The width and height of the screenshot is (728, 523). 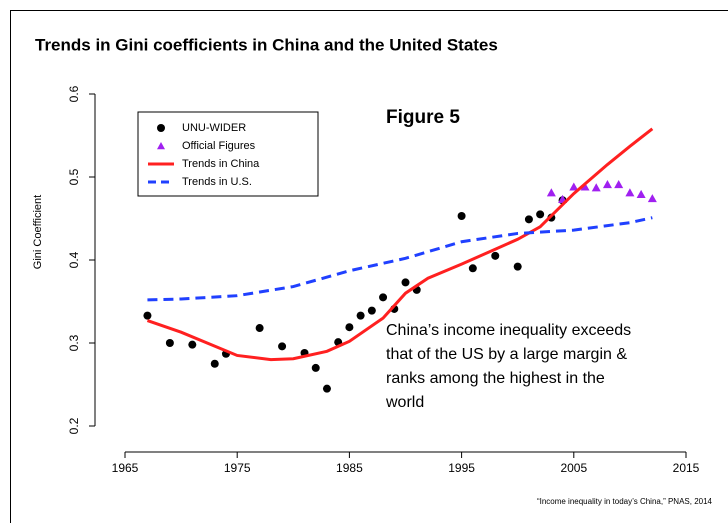 What do you see at coordinates (423, 117) in the screenshot?
I see `figure-label: Figure 5` at bounding box center [423, 117].